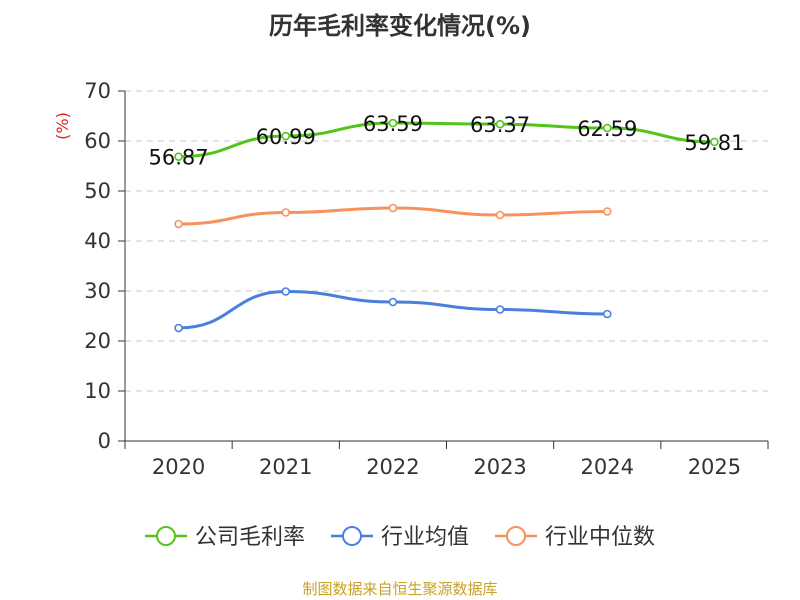 This screenshot has width=800, height=600. Describe the element at coordinates (97, 191) in the screenshot. I see `y-tick-label: 50` at that location.